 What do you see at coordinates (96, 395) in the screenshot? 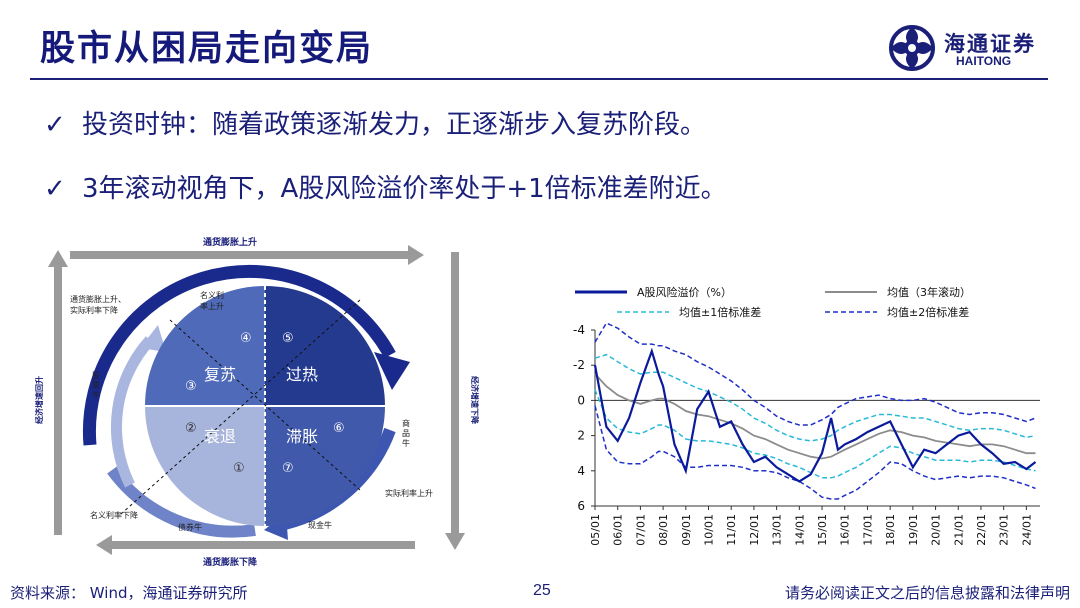
I see `label-stock-bull-3: 牛` at bounding box center [96, 395].